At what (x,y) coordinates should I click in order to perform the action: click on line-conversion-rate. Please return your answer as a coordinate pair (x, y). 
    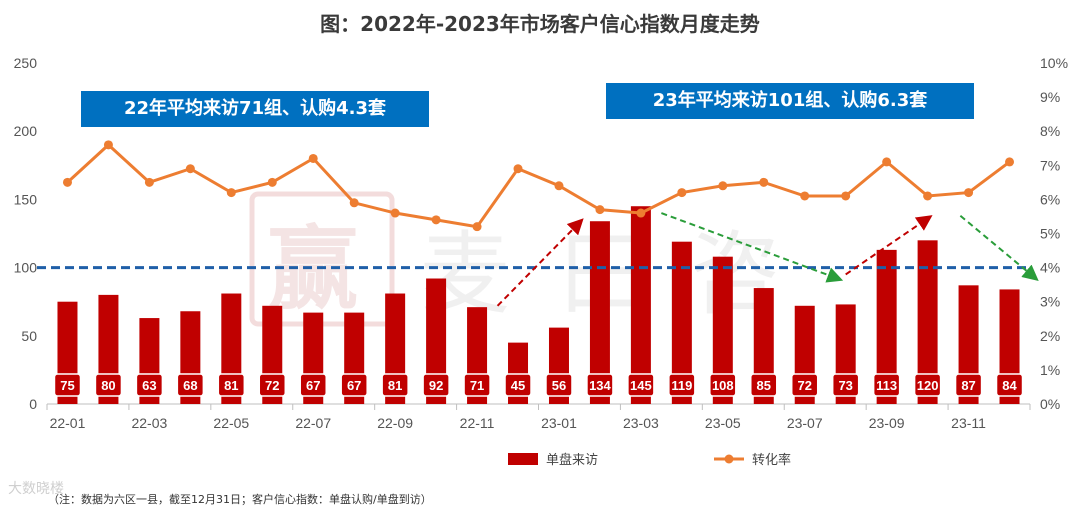
    Looking at the image, I should click on (538, 185).